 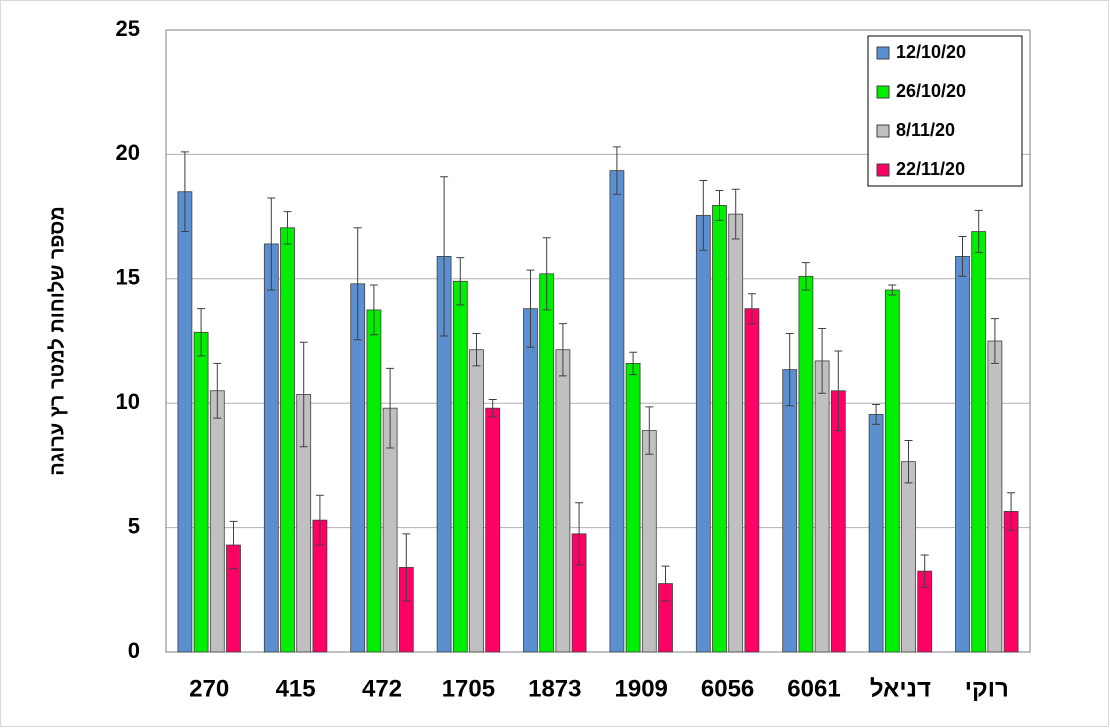 I want to click on legend-box, so click(x=945, y=111).